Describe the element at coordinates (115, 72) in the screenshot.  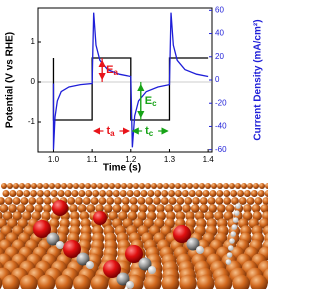
I see `annotation-sub: a` at that location.